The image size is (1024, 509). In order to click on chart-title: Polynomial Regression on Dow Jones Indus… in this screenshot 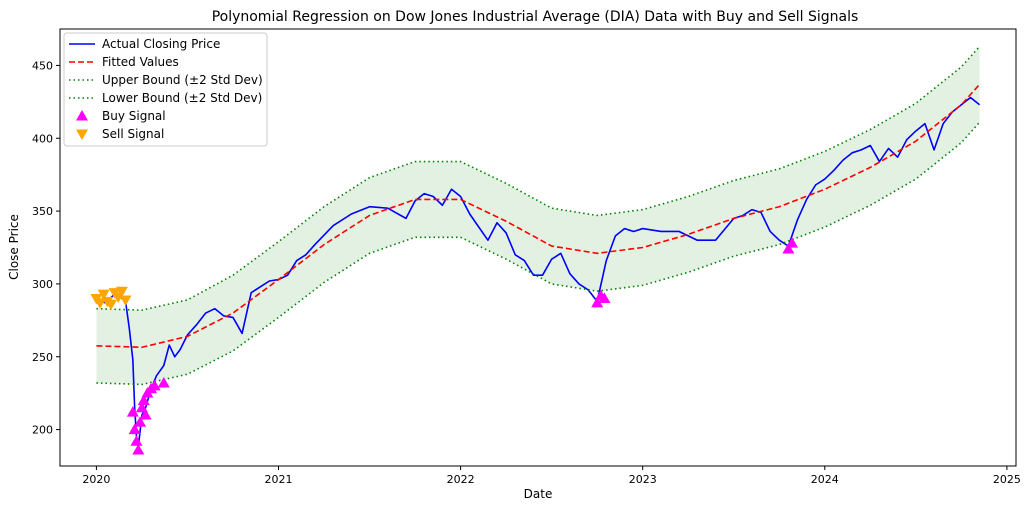, I will do `click(535, 17)`.